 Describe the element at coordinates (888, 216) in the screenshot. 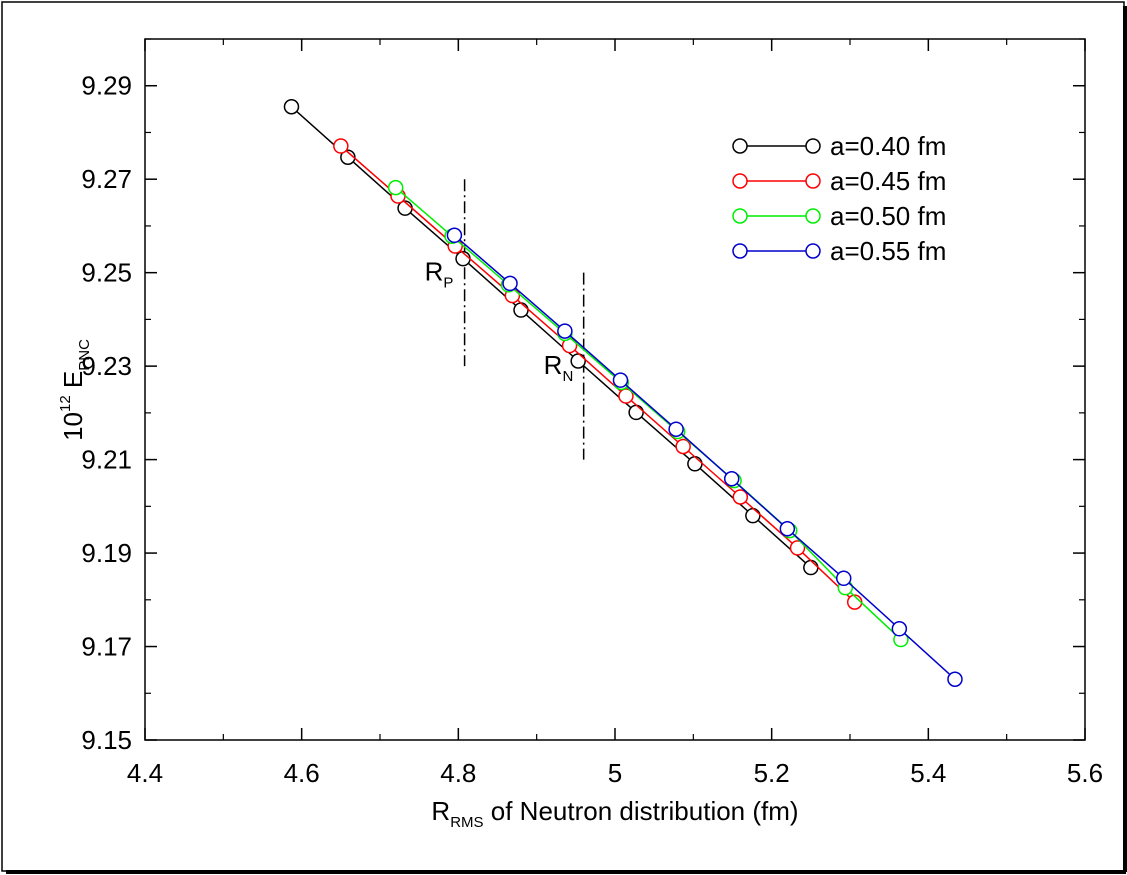

I see `legend-label: a=0.50 fm` at that location.